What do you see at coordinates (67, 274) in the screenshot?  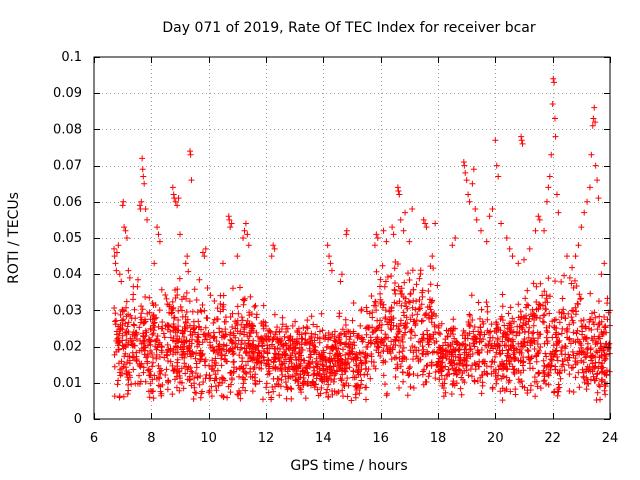 I see `y-tick-label: 0.04` at bounding box center [67, 274].